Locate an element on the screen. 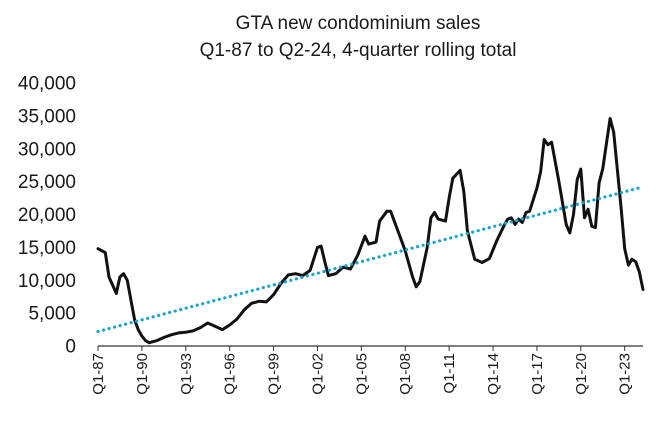 This screenshot has height=431, width=665. x-tick-label: Q1-02 is located at coordinates (317, 374).